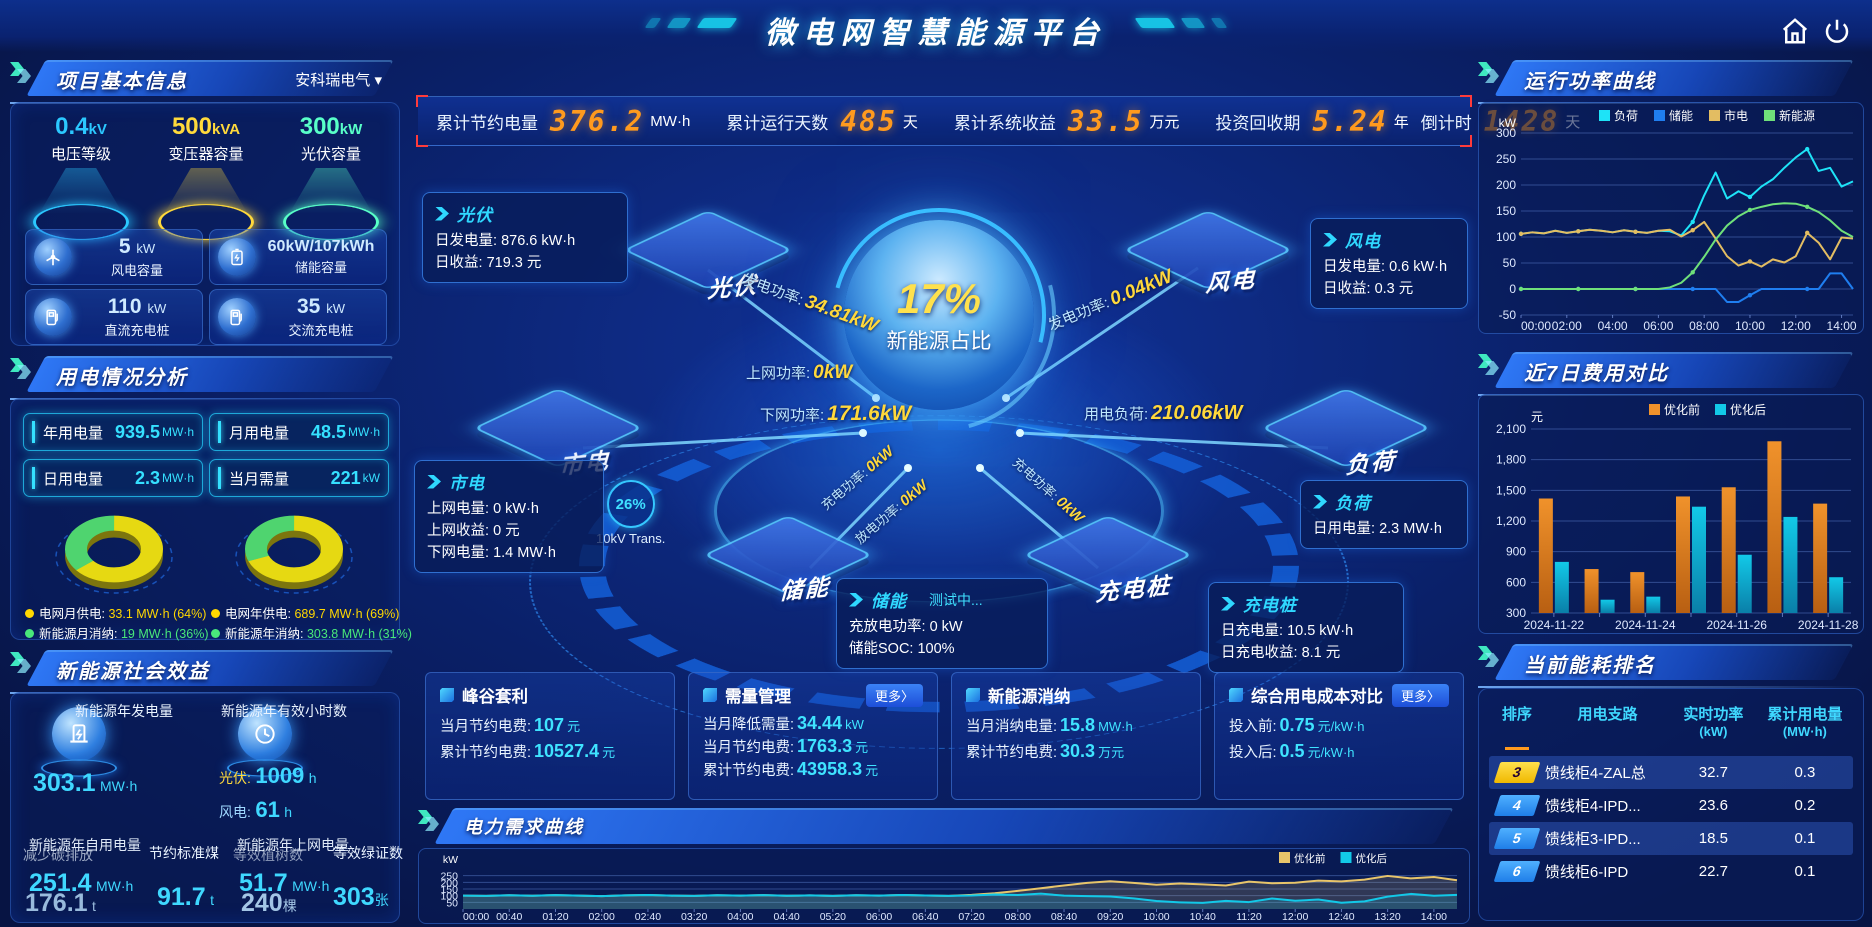  I want to click on svg-text: 09:20, so click(1110, 917).